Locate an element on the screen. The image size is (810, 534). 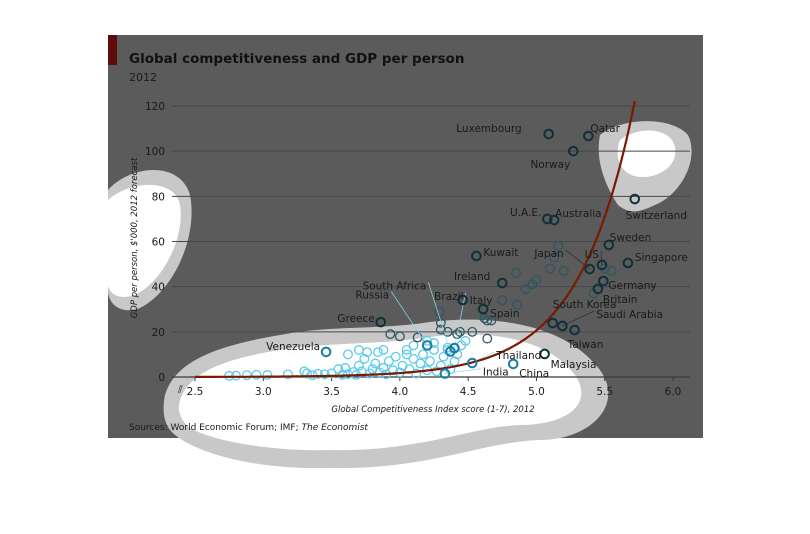
chart-subtitle: 2012 is located at coordinates (143, 77).